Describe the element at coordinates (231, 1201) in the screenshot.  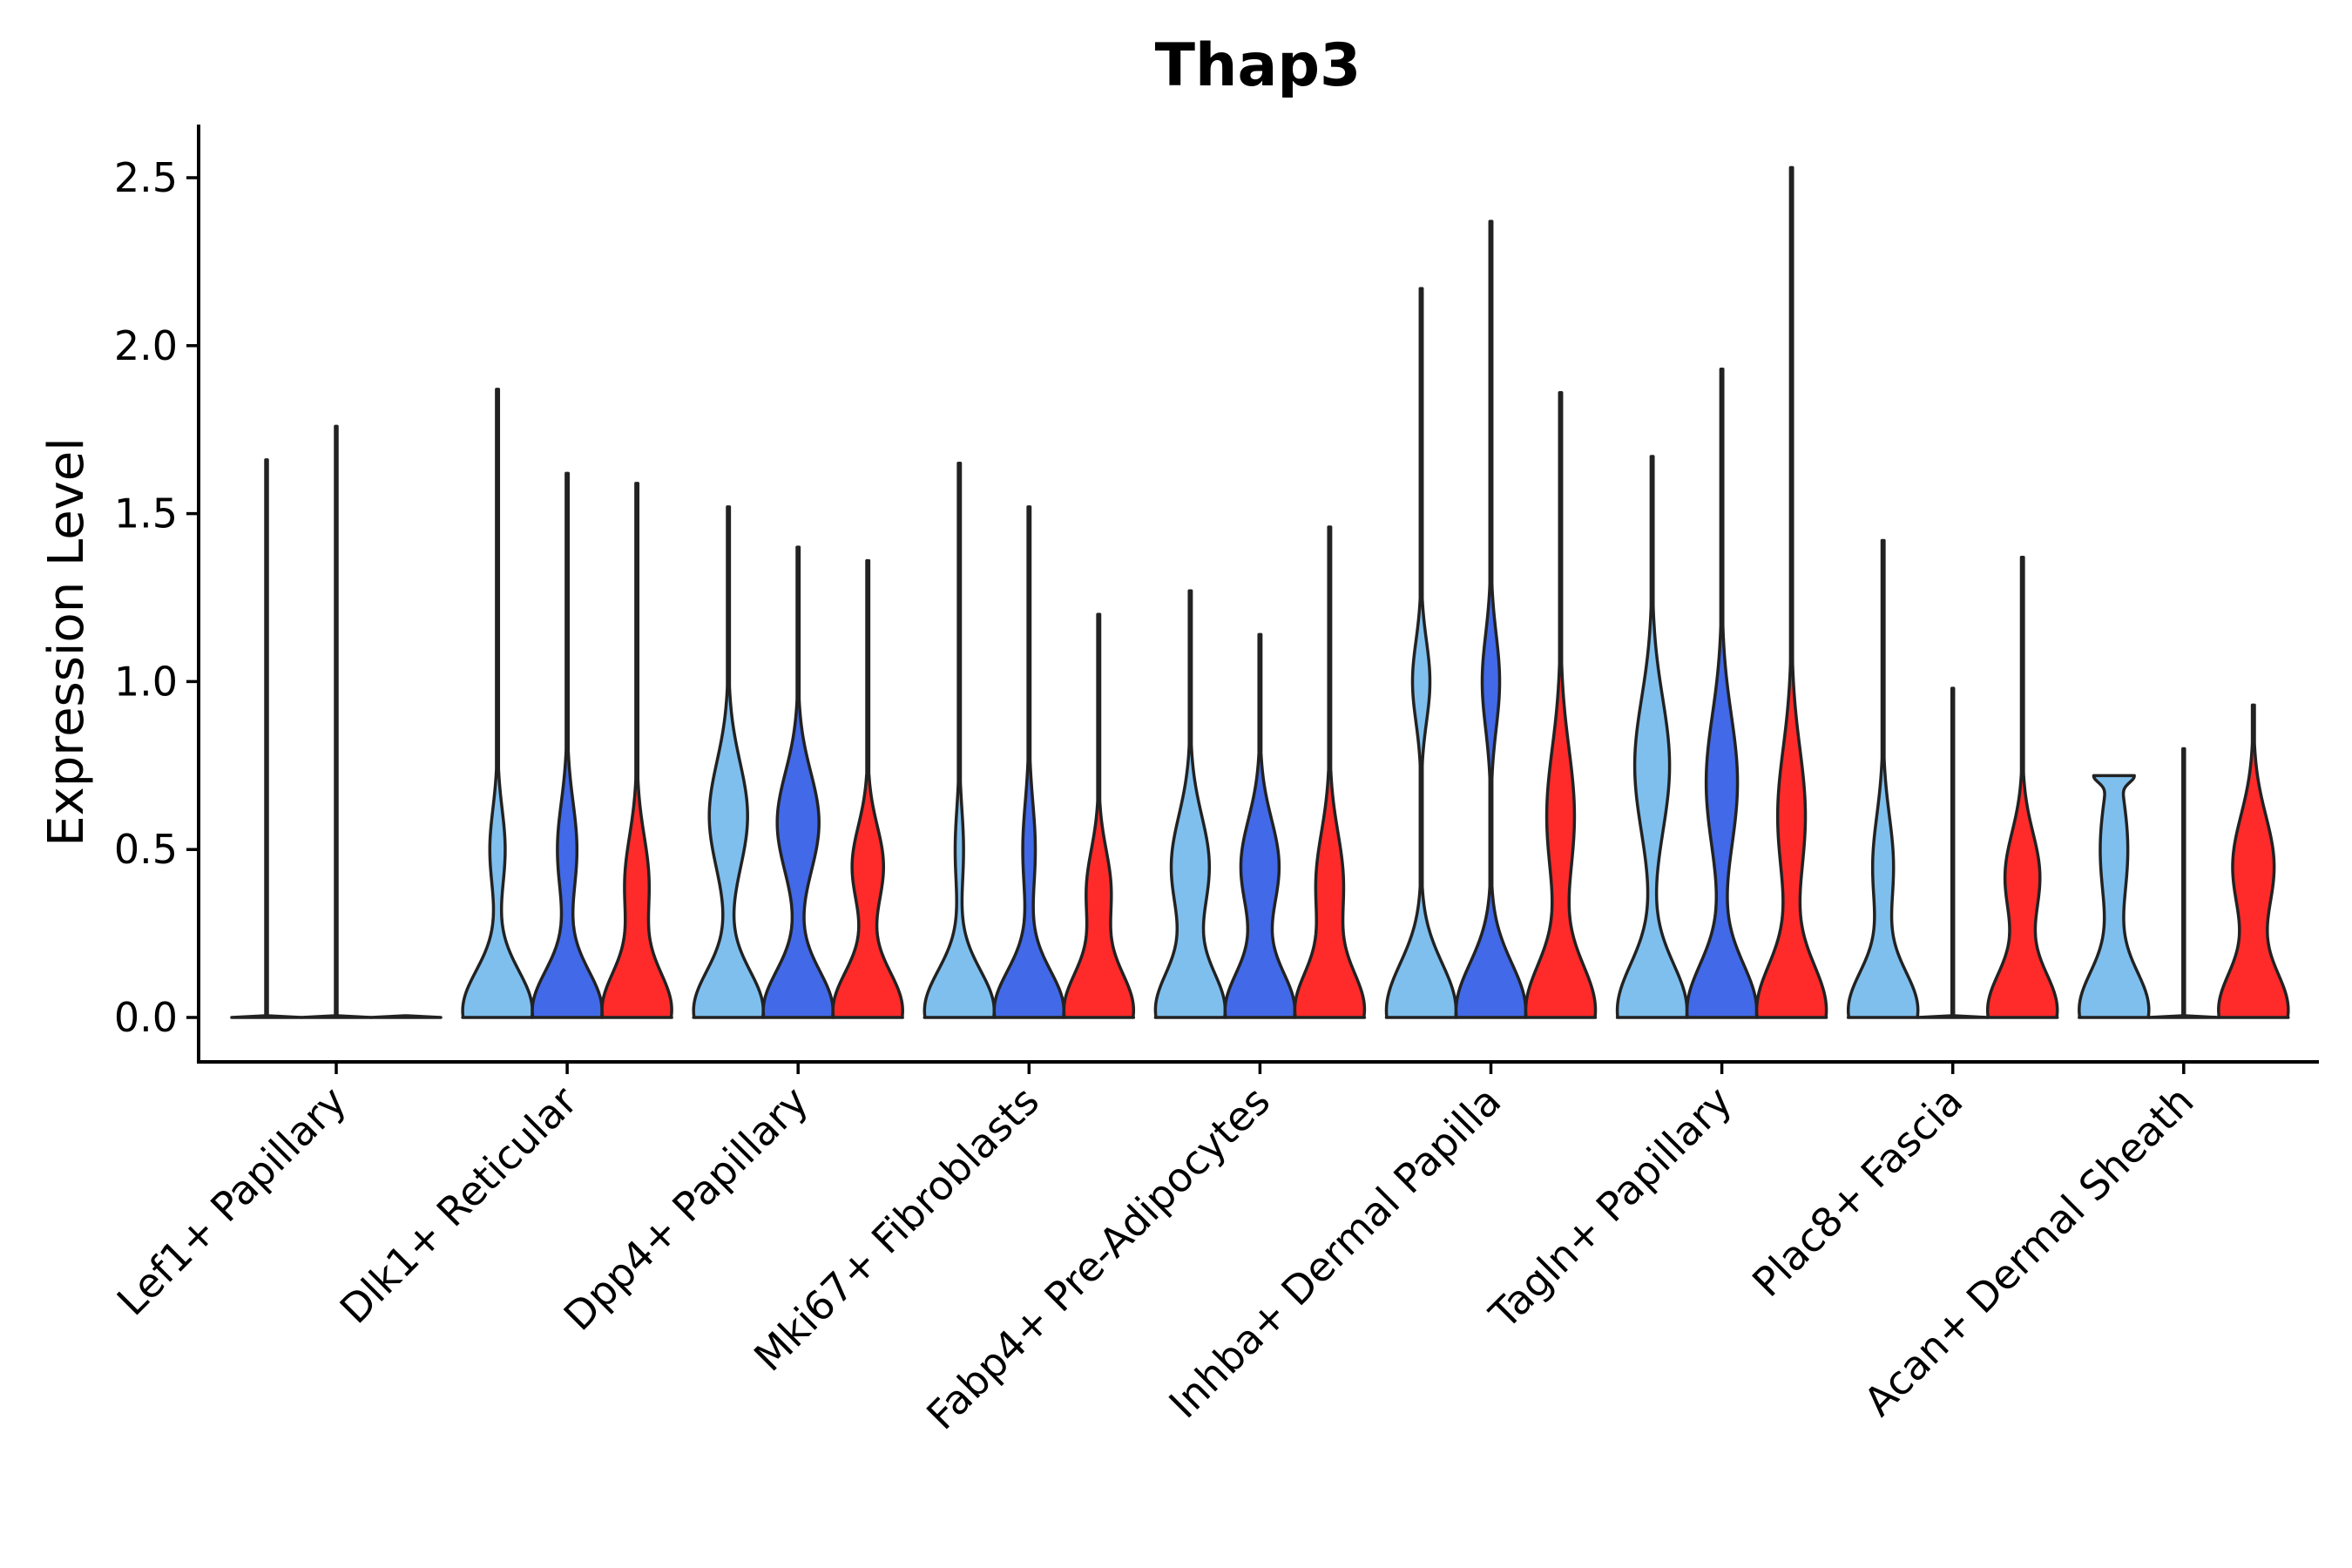
I see `x-tick-label: Lef1+ Papillary` at that location.